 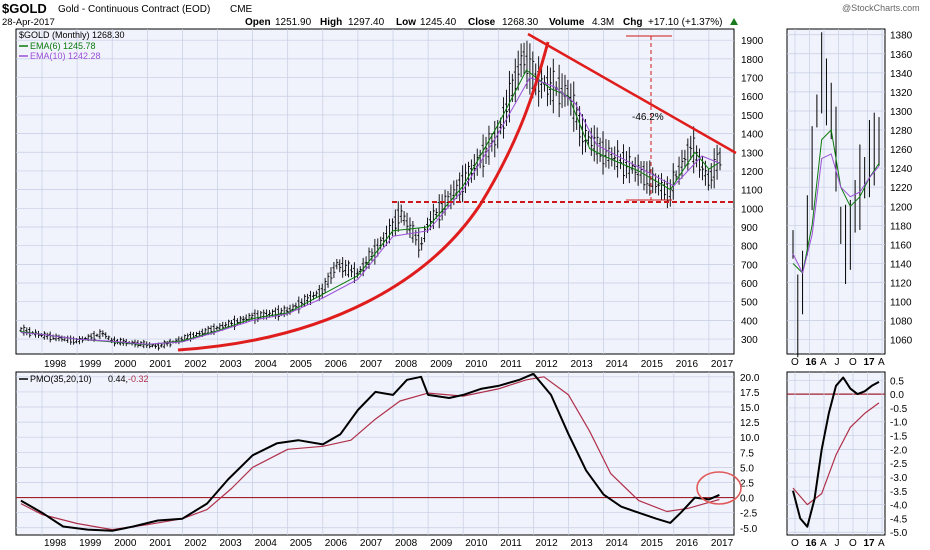 I want to click on chart-date: 28-Apr-2017, so click(x=28, y=22).